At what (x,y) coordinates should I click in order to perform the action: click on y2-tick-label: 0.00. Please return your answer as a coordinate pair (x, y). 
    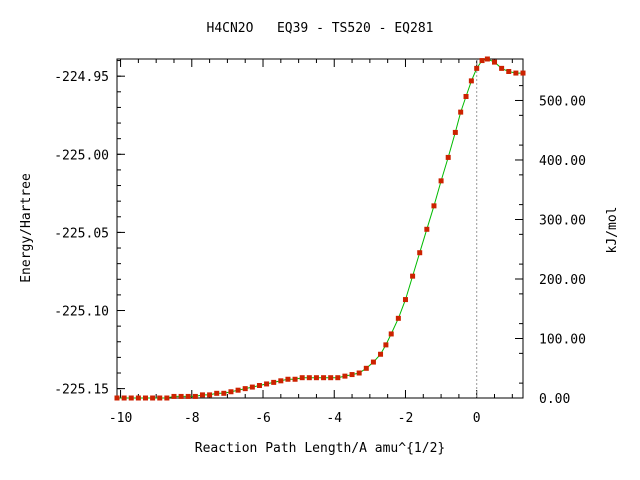
    Looking at the image, I should click on (554, 399).